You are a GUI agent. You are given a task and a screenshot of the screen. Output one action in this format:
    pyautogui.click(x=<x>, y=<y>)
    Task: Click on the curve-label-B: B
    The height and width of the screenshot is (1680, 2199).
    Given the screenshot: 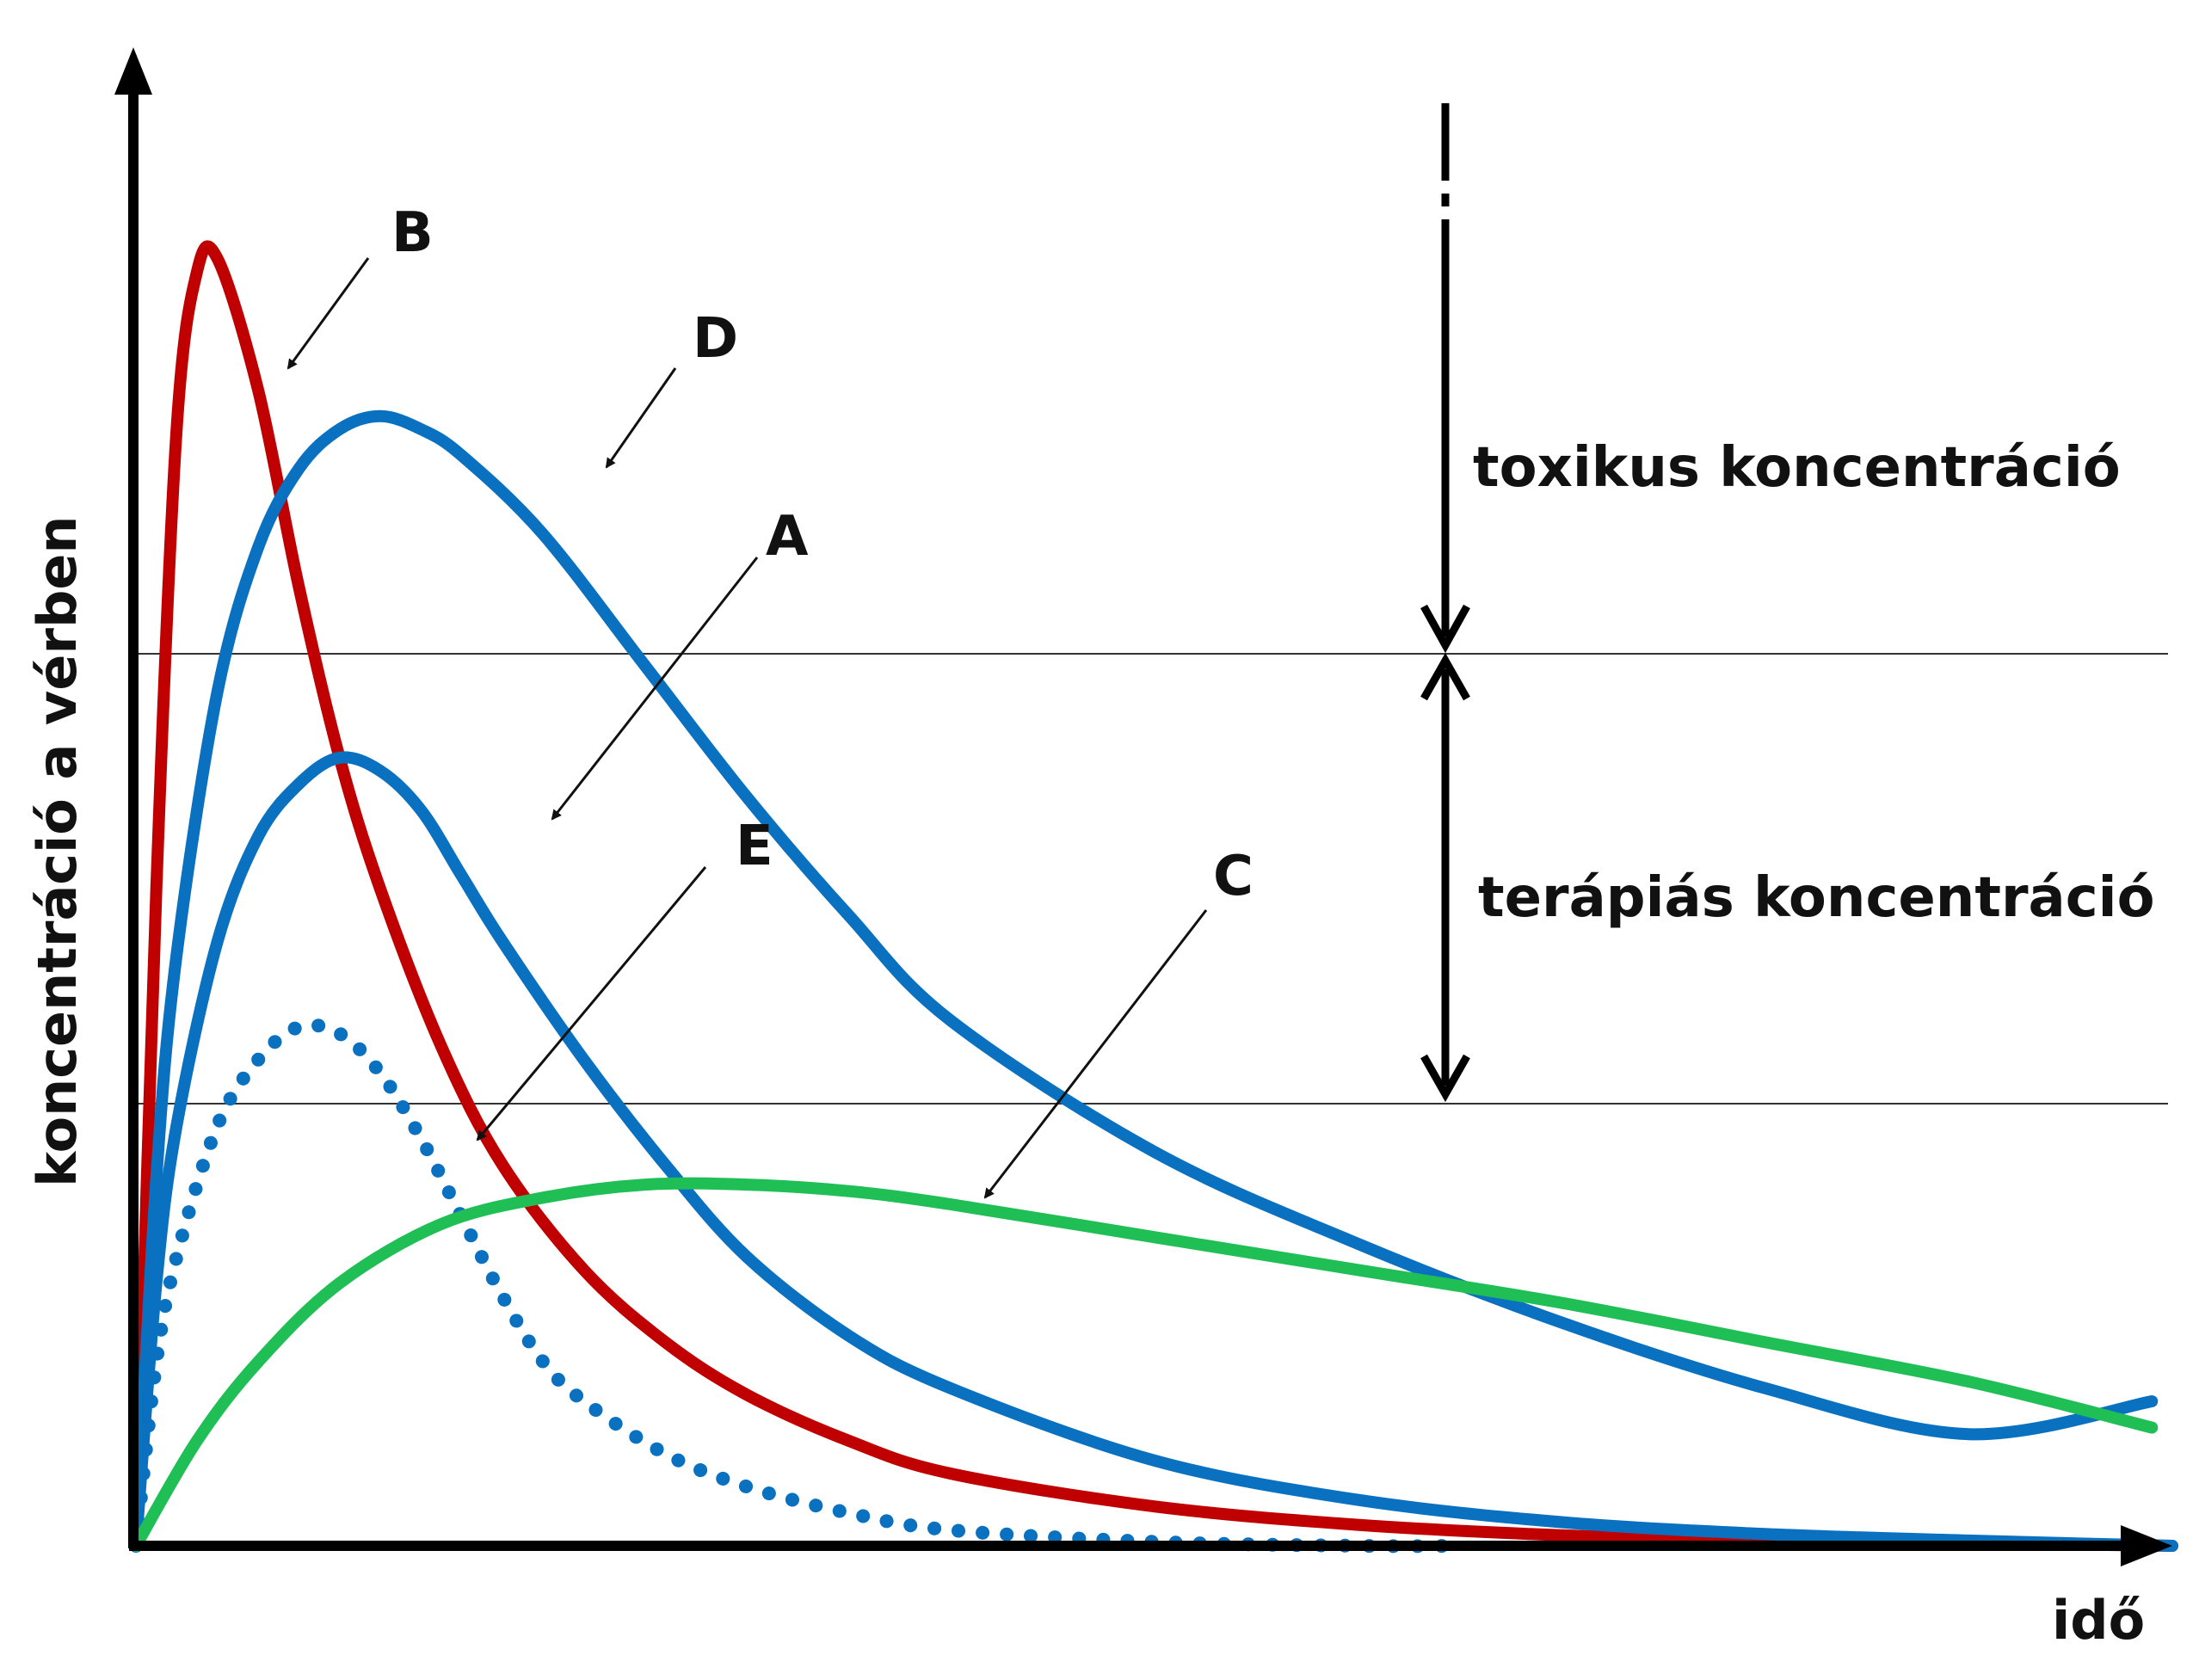 What is the action you would take?
    pyautogui.click(x=412, y=233)
    